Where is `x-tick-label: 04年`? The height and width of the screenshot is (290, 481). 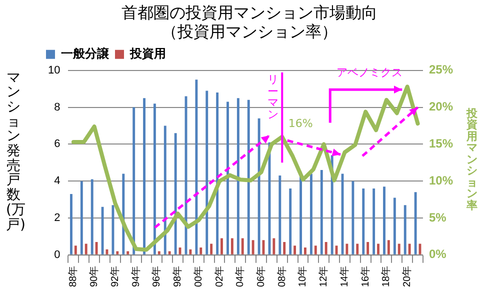
x-tick-label: 04年 is located at coordinates (240, 276).